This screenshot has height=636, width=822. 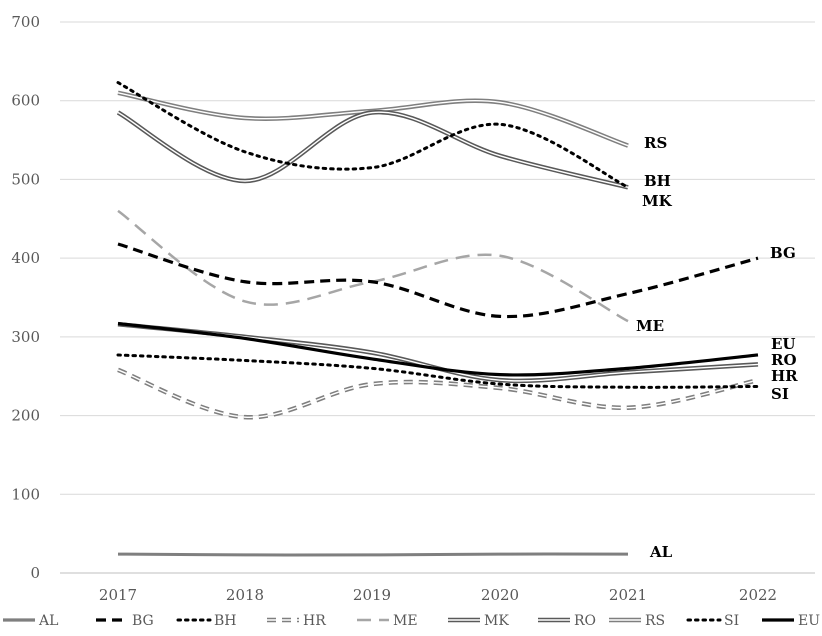 I want to click on legend-entry-al: AL, so click(x=30, y=621).